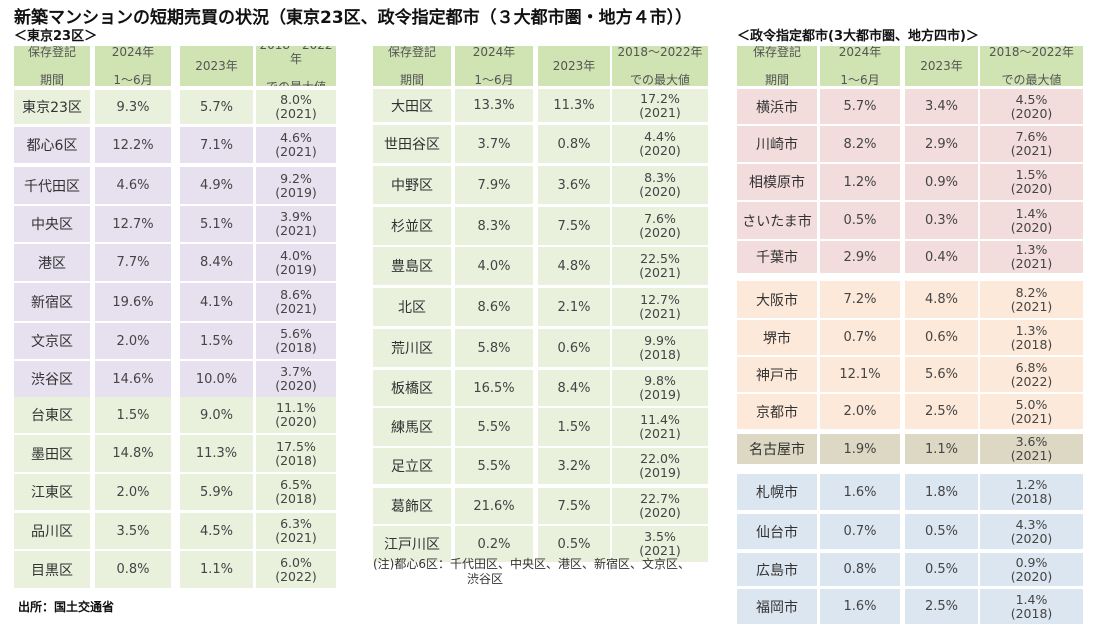 The width and height of the screenshot is (1095, 625). What do you see at coordinates (133, 453) in the screenshot?
I see `value-2024: 14.8%` at bounding box center [133, 453].